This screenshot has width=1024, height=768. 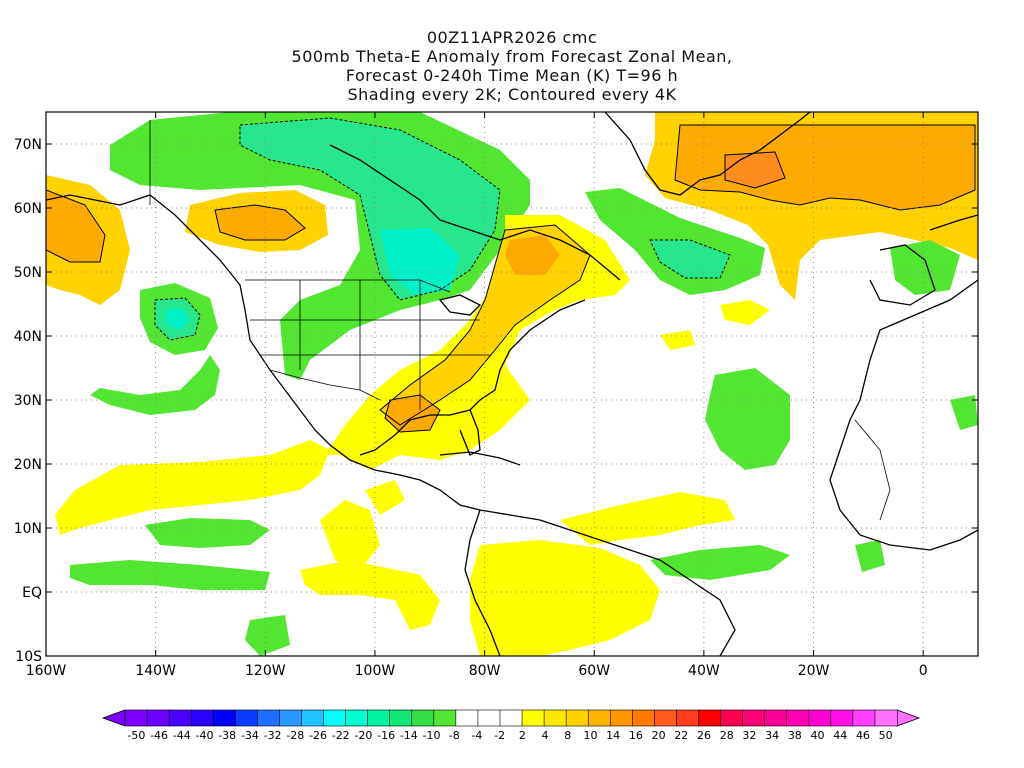 What do you see at coordinates (28, 401) in the screenshot?
I see `latitude-labels: 70N 60N 50N 40N 30N 20N 10N EQ 10S` at bounding box center [28, 401].